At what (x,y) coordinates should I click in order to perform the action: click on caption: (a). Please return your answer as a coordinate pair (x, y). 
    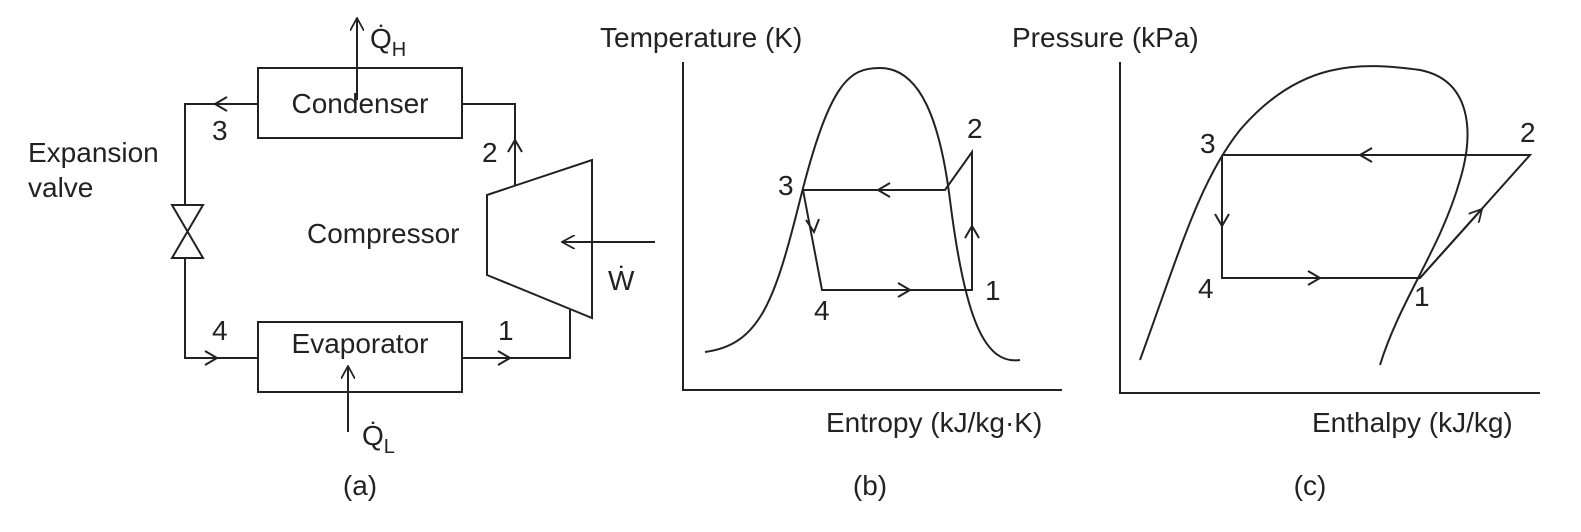
    Looking at the image, I should click on (360, 485).